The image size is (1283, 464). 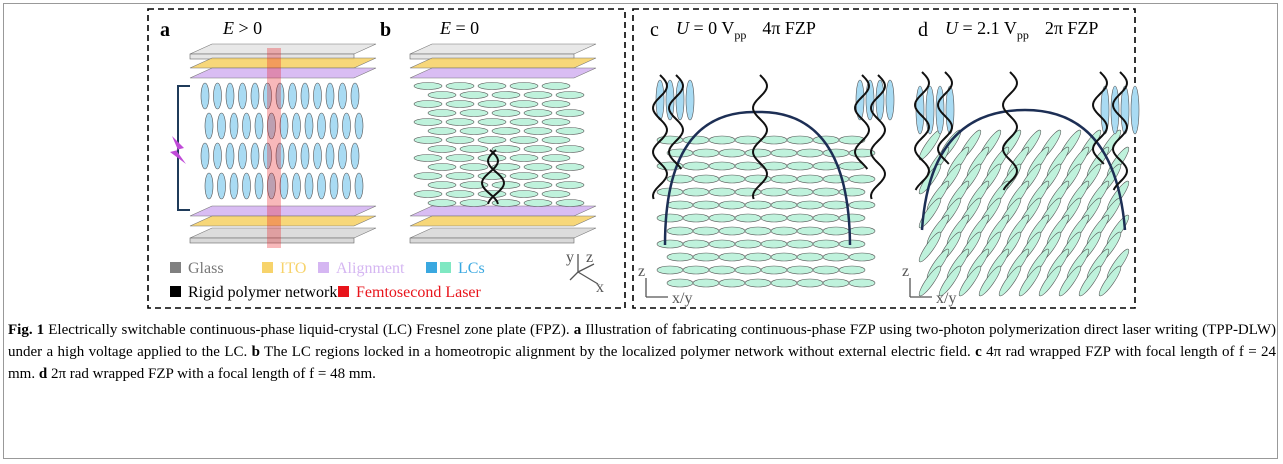 What do you see at coordinates (471, 268) in the screenshot?
I see `legend-label: LCs` at bounding box center [471, 268].